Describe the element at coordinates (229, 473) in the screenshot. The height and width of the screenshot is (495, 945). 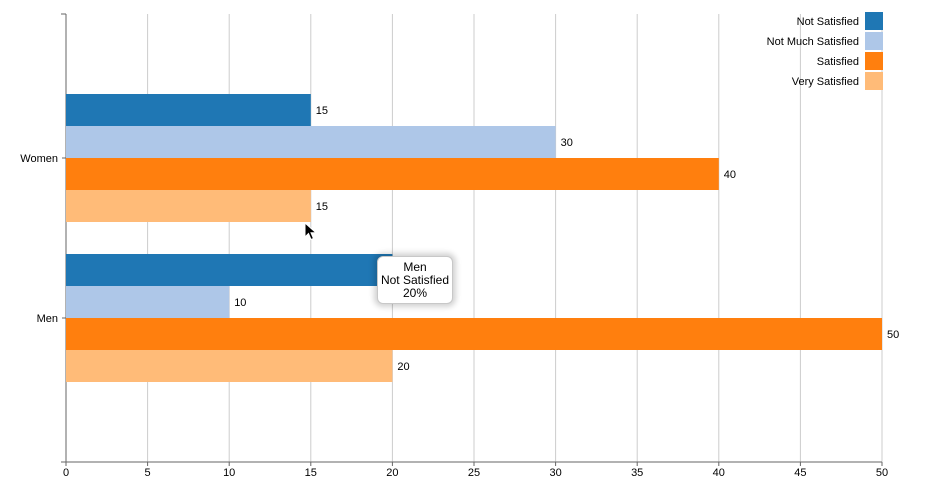
I see `x-tick-label: 10` at that location.